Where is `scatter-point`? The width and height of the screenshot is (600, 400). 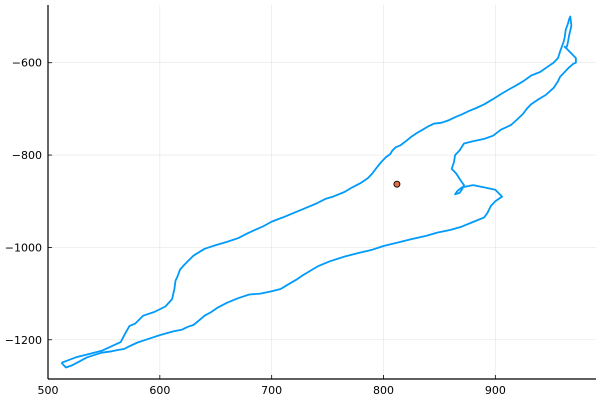 scatter-point is located at coordinates (397, 184).